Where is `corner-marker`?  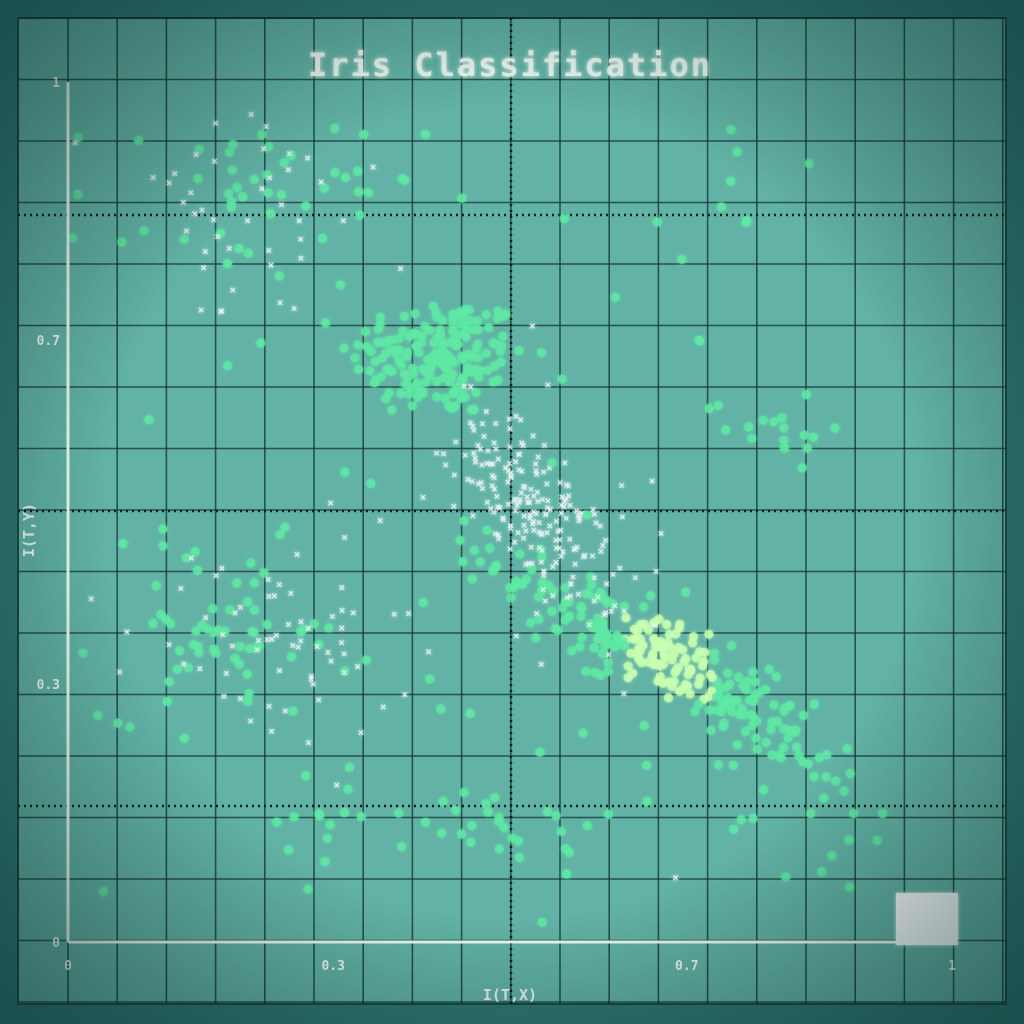 corner-marker is located at coordinates (927, 919).